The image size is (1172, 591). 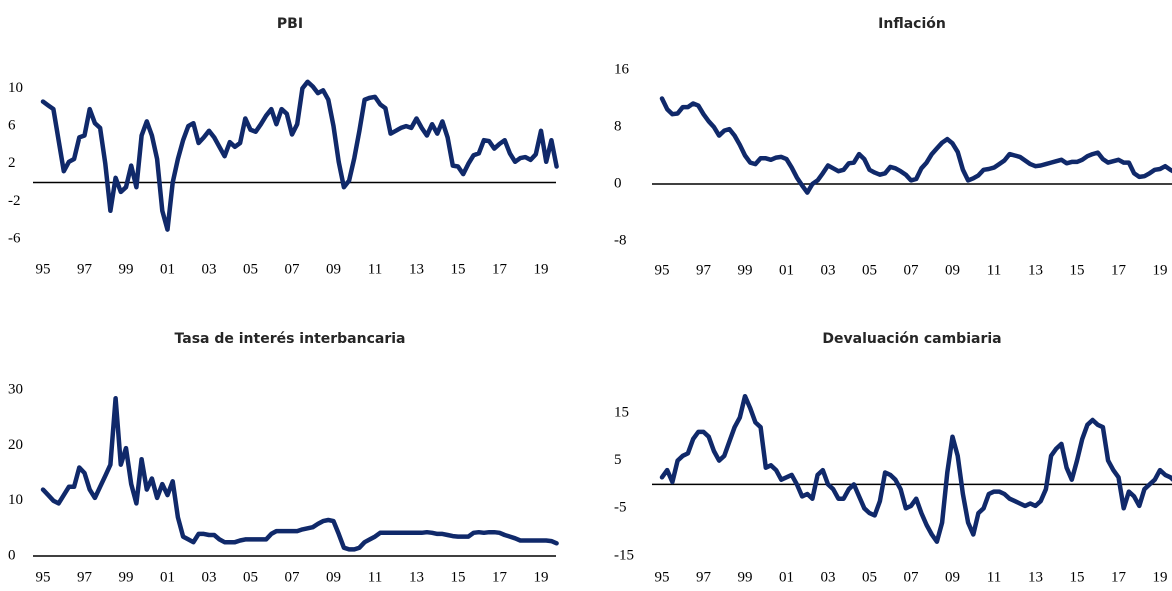 What do you see at coordinates (290, 24) in the screenshot?
I see `chart-title: PBI` at bounding box center [290, 24].